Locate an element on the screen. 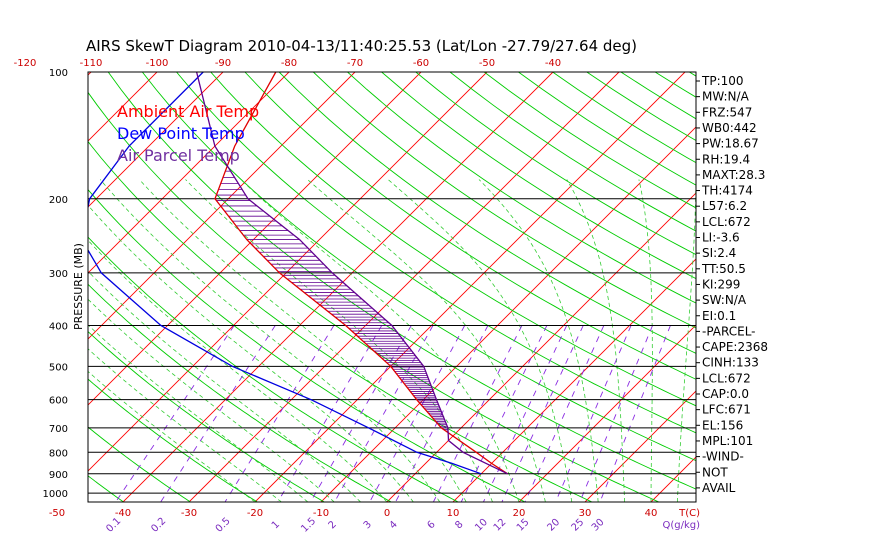 The image size is (870, 560). bottom-temp-tick-label: 0 is located at coordinates (387, 513).